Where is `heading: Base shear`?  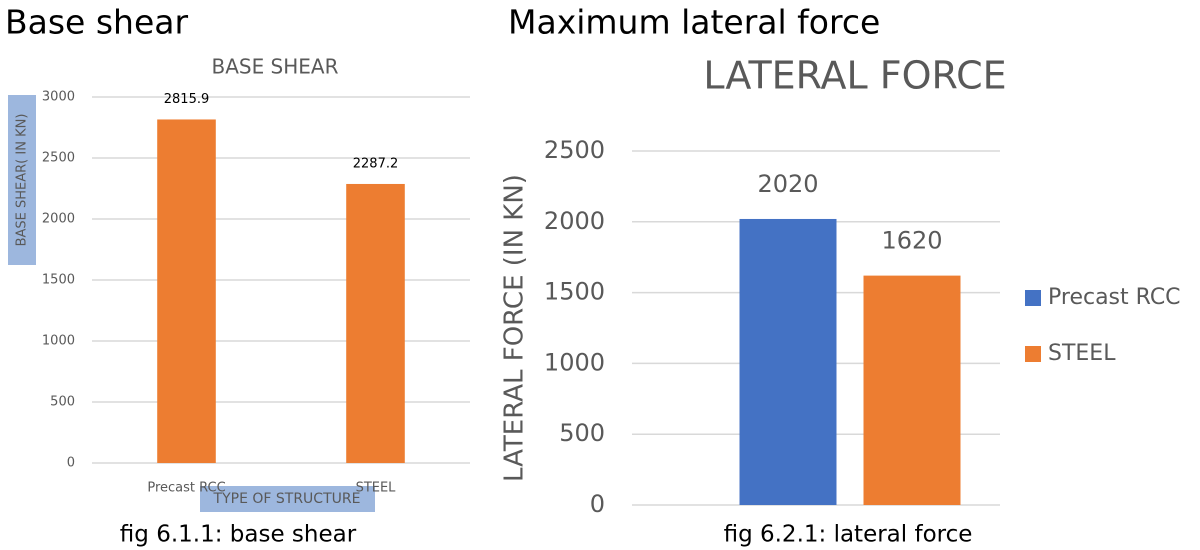 heading: Base shear is located at coordinates (96, 22).